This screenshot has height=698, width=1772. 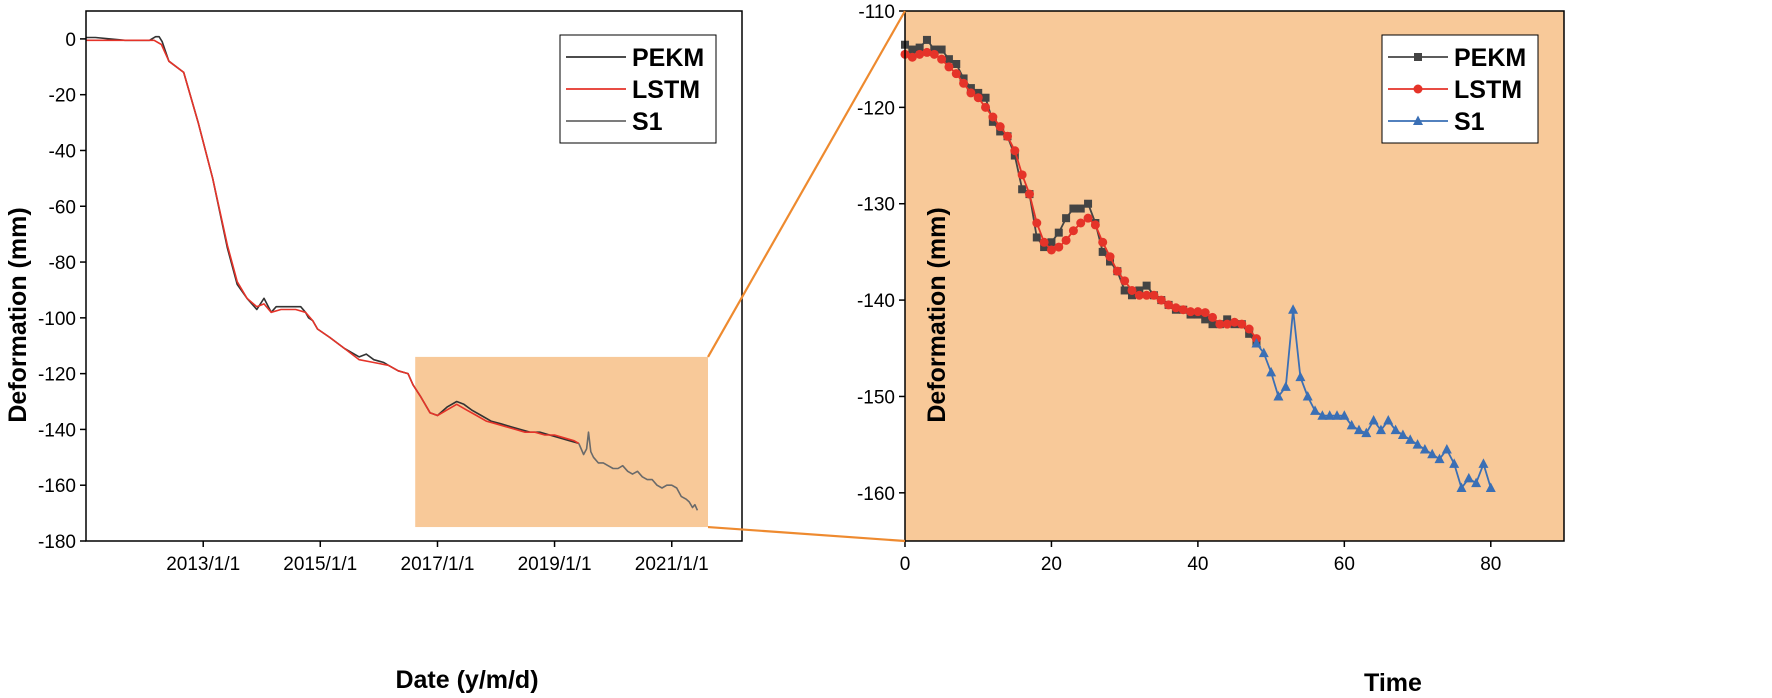 What do you see at coordinates (57, 542) in the screenshot?
I see `y-tick-label: -180` at bounding box center [57, 542].